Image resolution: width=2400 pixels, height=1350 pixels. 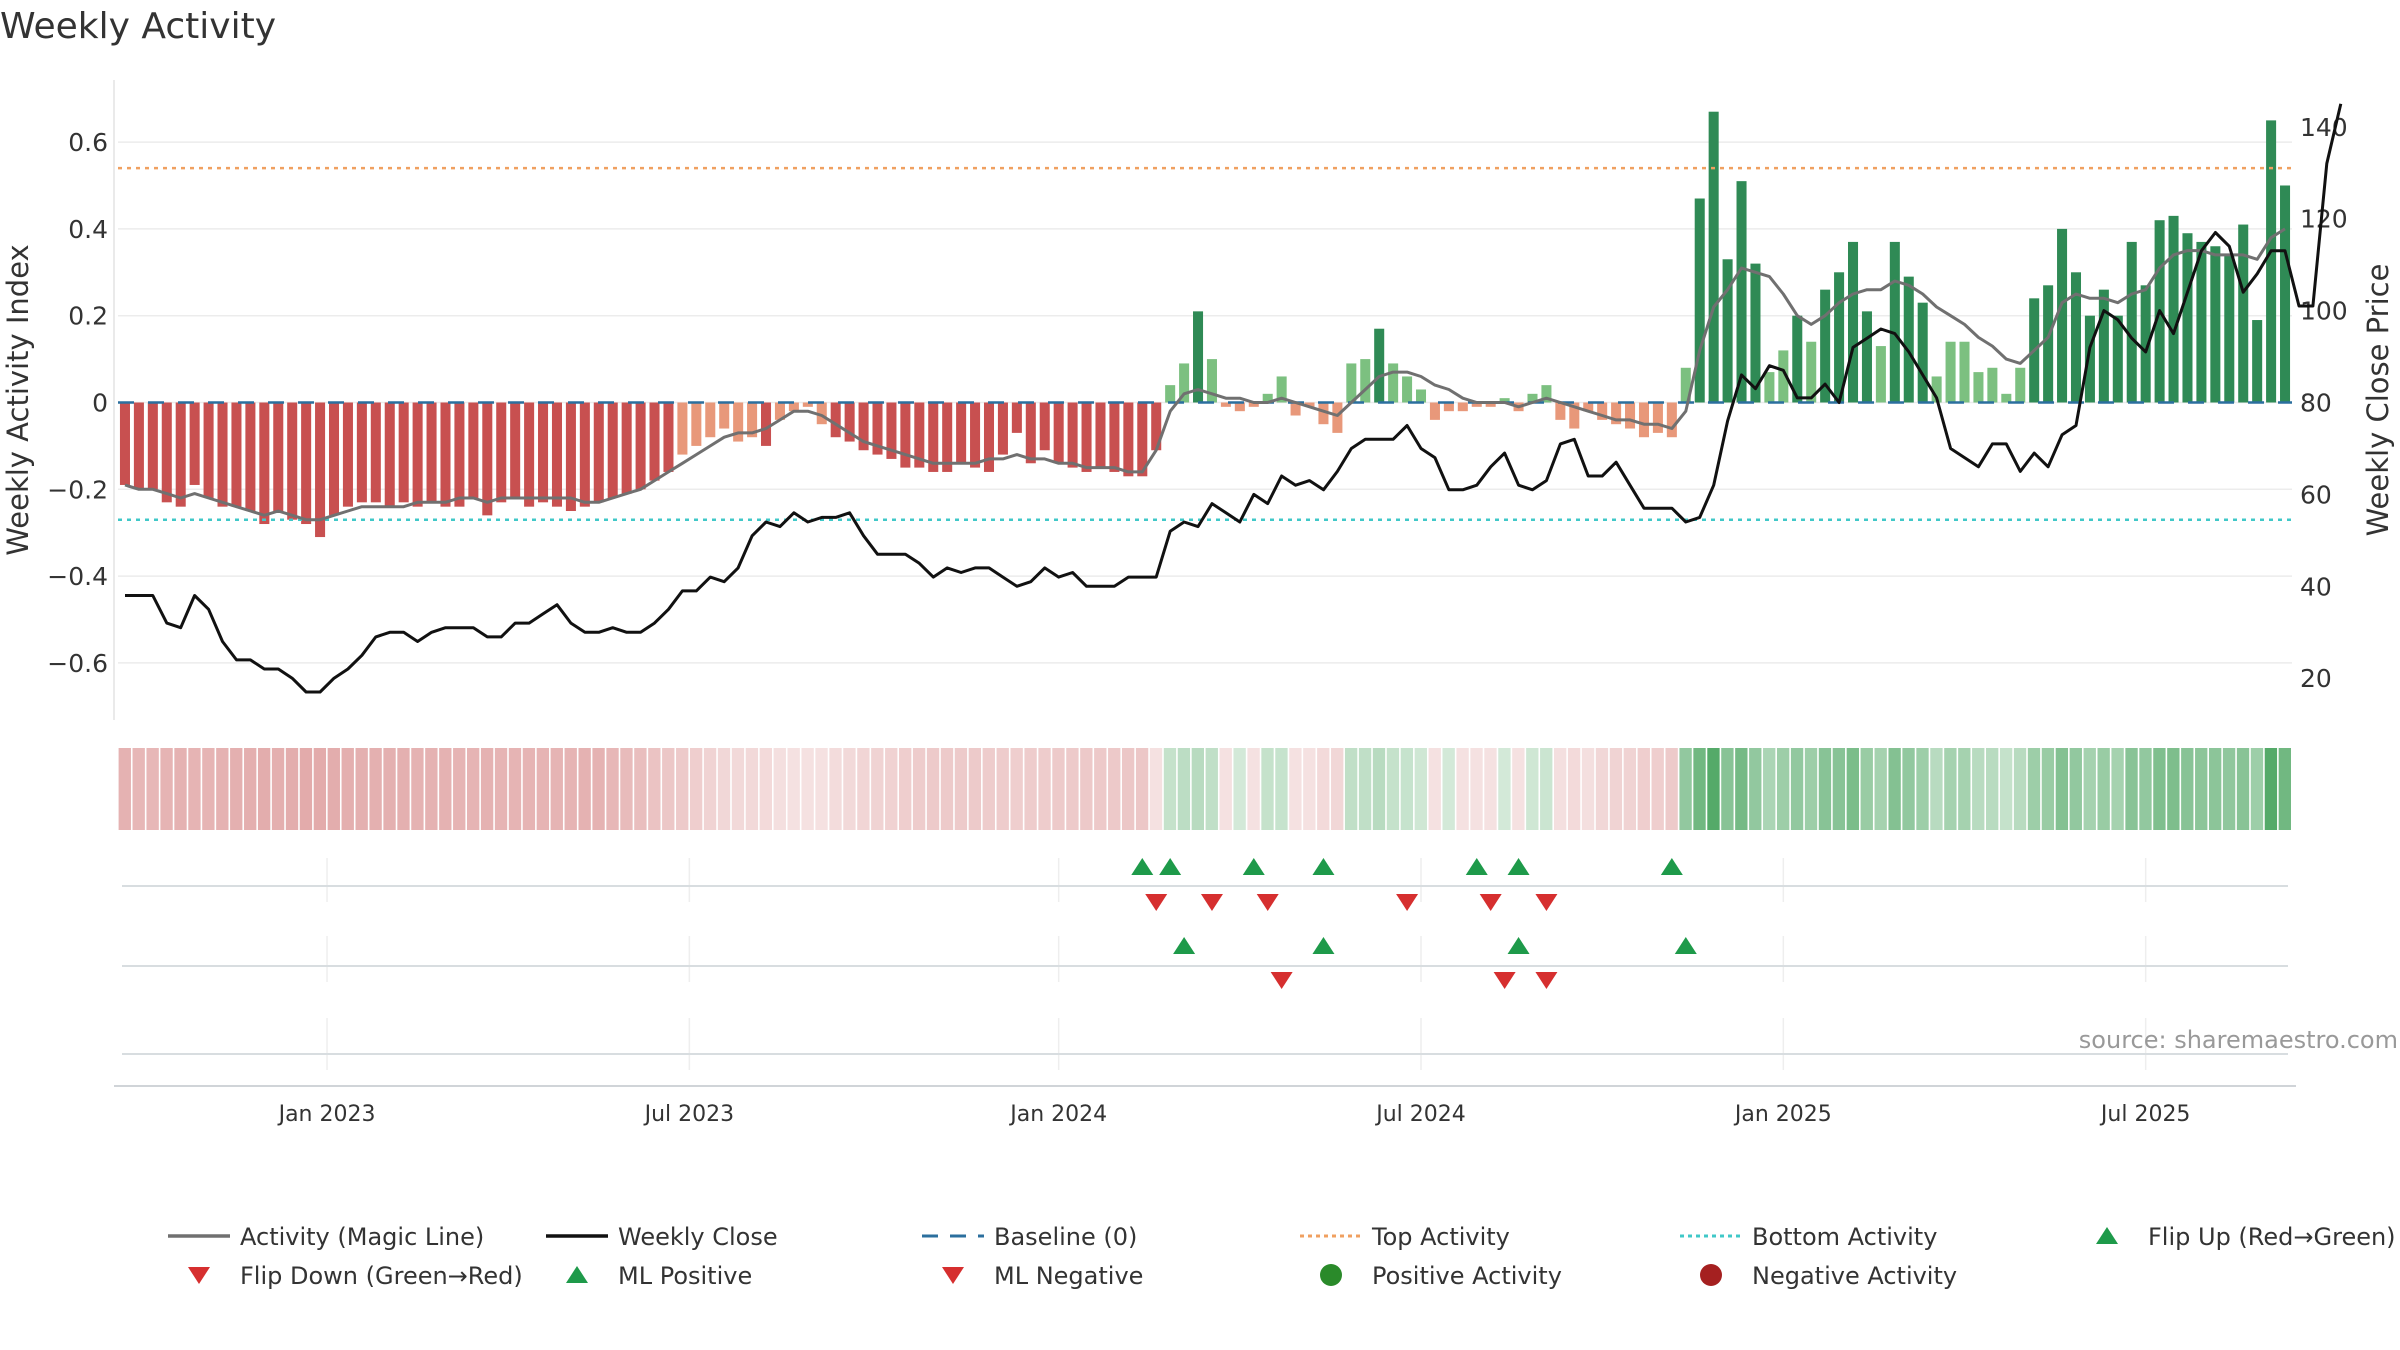 What do you see at coordinates (77, 663) in the screenshot?
I see `y-left-tick-6: −0.6` at bounding box center [77, 663].